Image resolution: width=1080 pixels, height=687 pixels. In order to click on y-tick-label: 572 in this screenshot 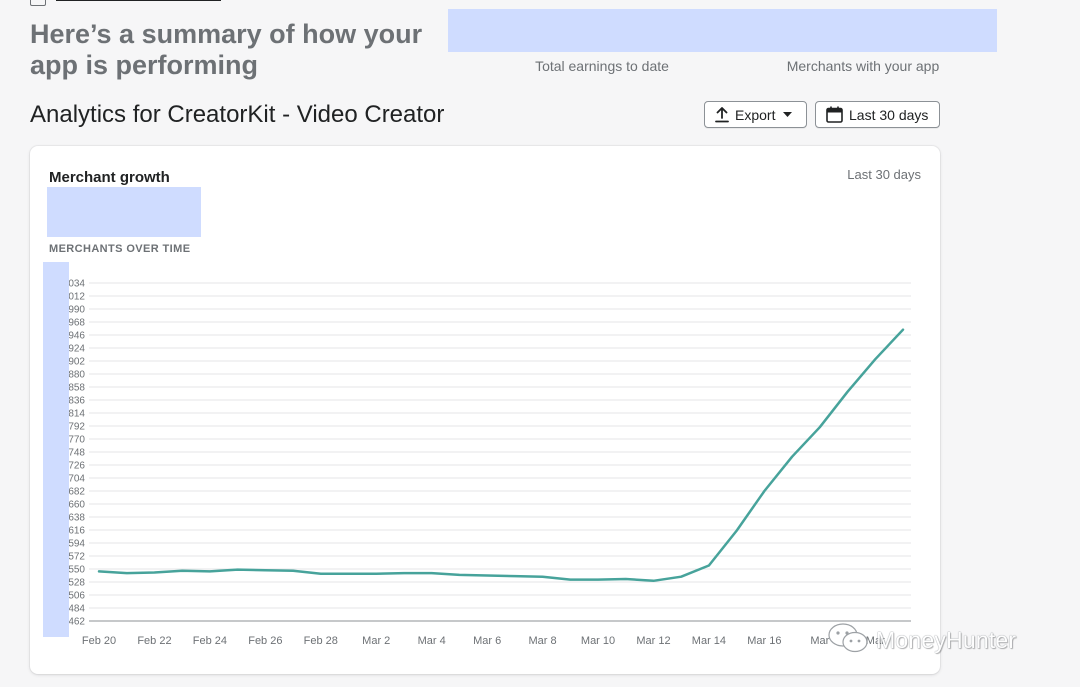, I will do `click(76, 557)`.